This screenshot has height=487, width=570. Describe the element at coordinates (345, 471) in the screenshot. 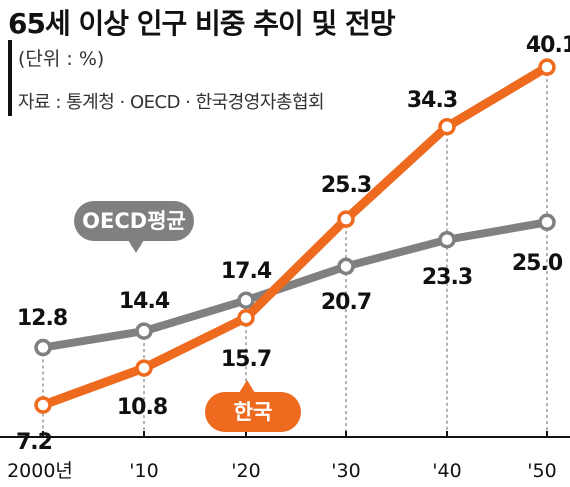

I see `x-tick-label: '30` at that location.